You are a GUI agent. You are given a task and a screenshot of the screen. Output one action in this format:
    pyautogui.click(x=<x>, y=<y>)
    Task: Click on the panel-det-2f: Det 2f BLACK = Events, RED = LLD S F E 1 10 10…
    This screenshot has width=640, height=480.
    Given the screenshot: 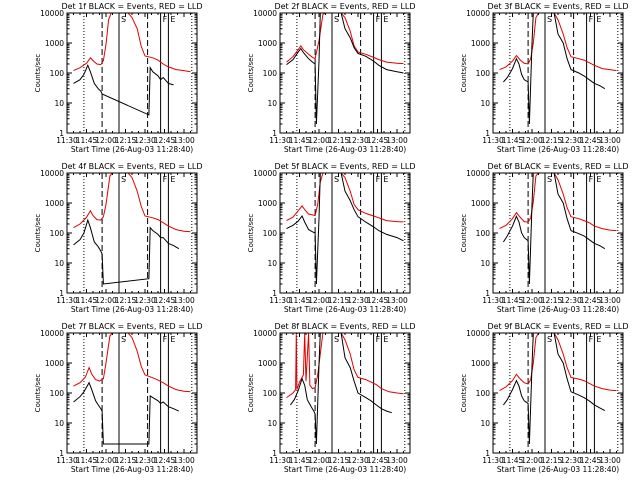 What is the action you would take?
    pyautogui.click(x=331, y=78)
    